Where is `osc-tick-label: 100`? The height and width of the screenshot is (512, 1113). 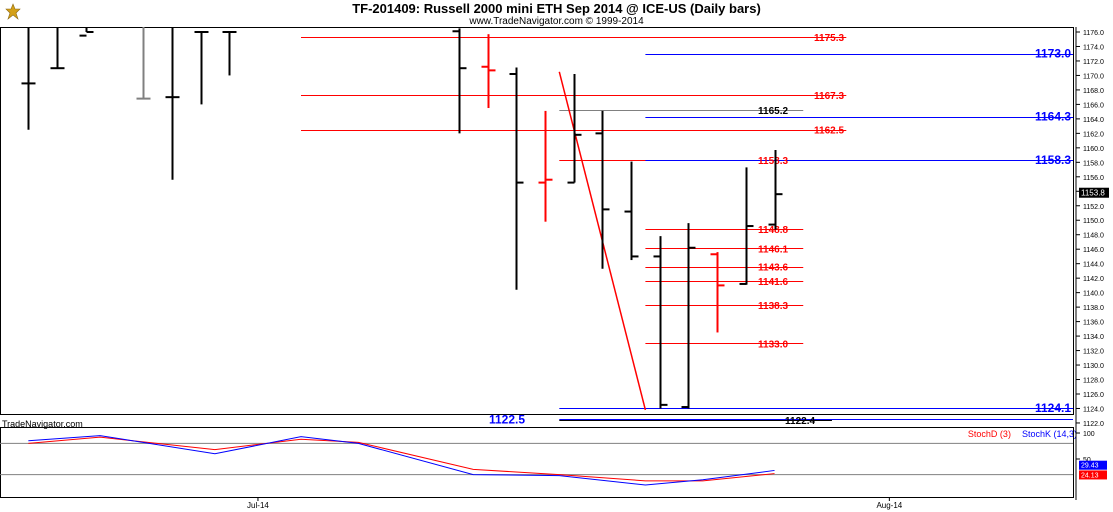 osc-tick-label: 100 is located at coordinates (1089, 434).